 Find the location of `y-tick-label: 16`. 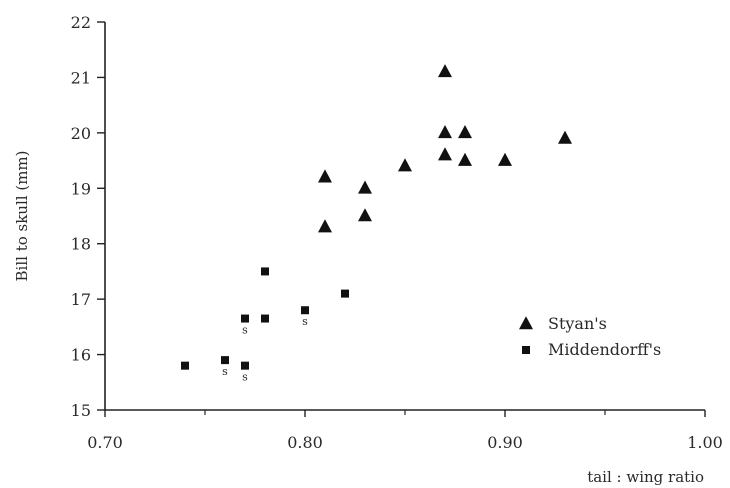

y-tick-label: 16 is located at coordinates (81, 355).